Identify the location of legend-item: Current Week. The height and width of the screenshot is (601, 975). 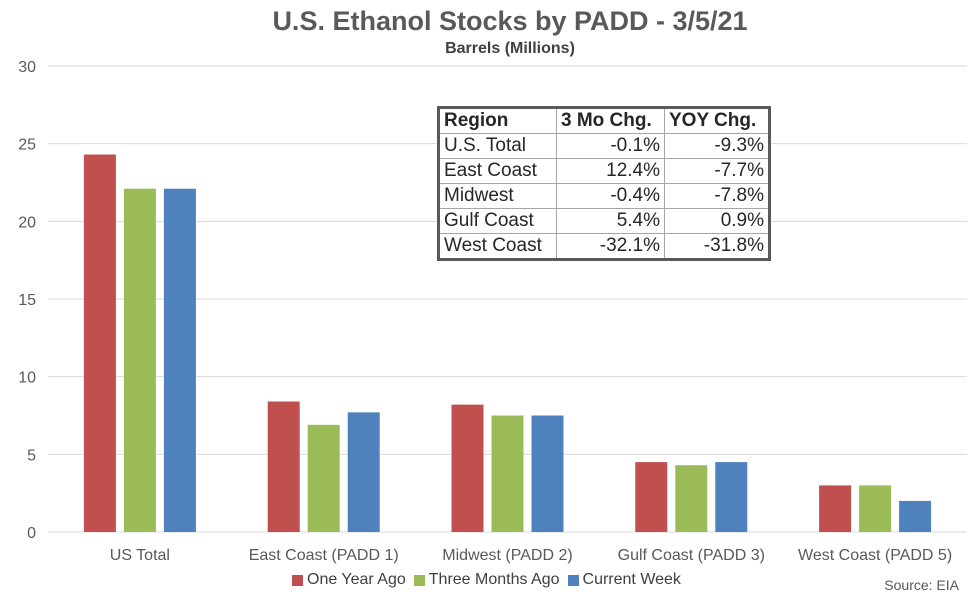
(624, 580).